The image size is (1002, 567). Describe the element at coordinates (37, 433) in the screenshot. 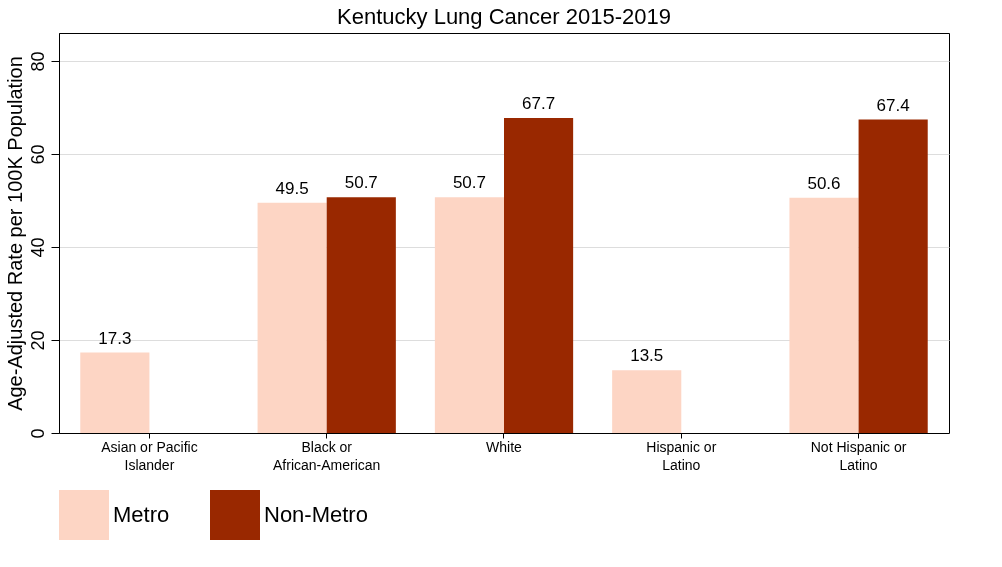

I see `y-tick-label: 0` at that location.